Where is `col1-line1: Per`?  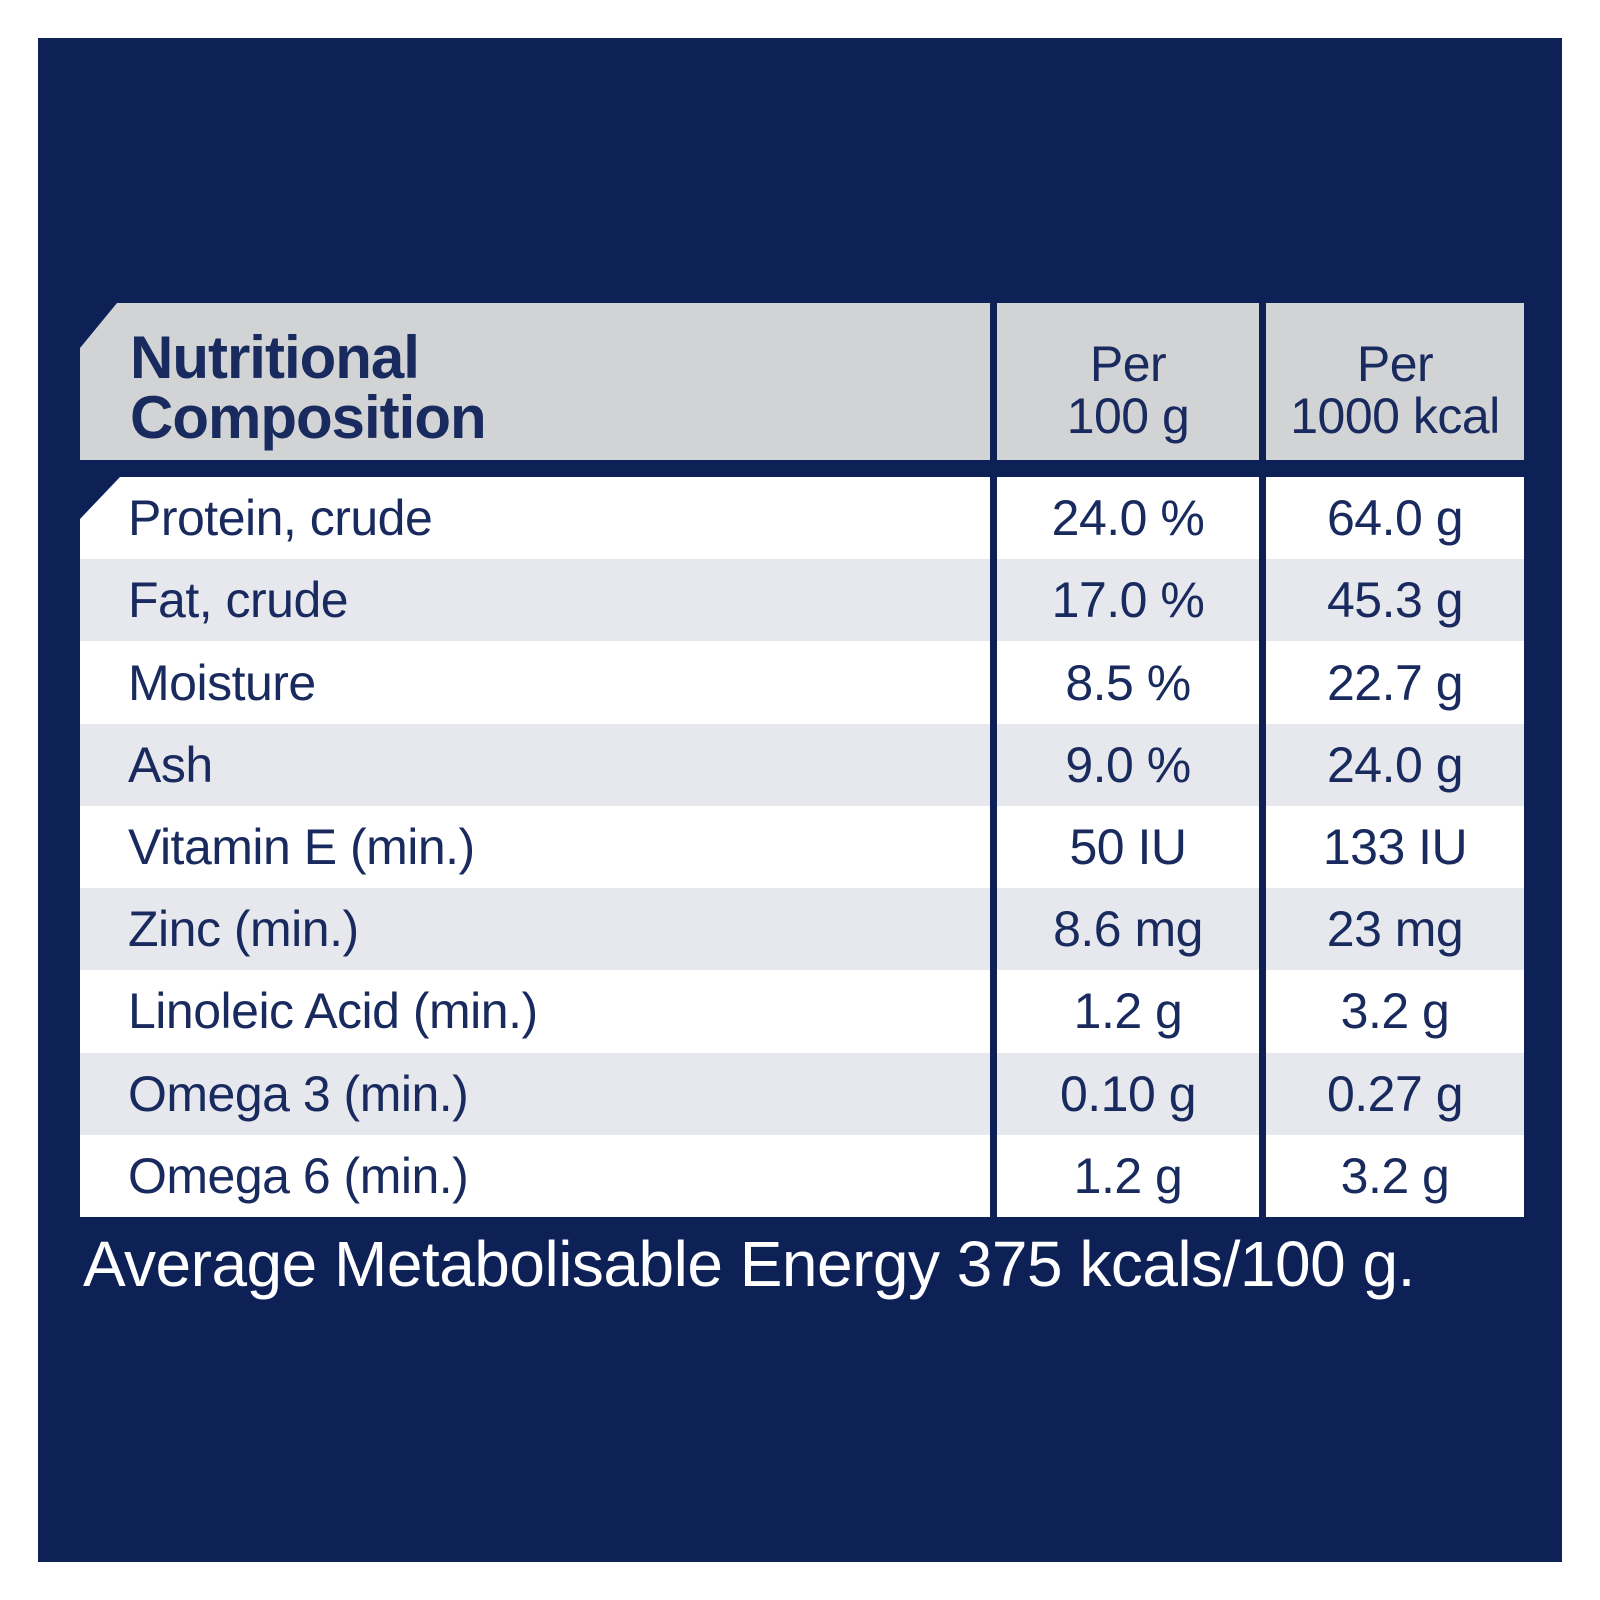 col1-line1: Per is located at coordinates (1128, 363).